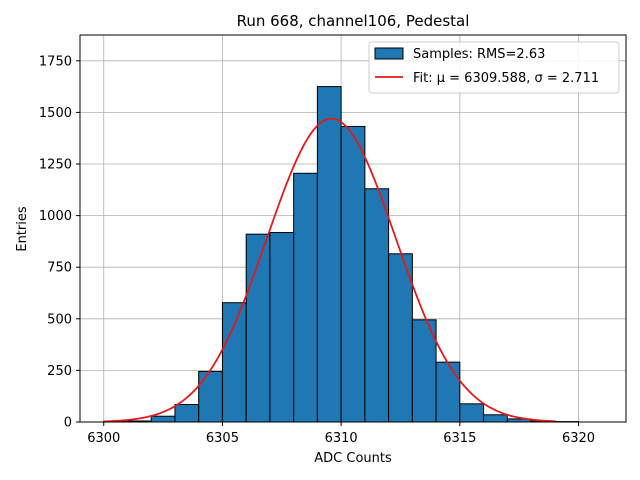  What do you see at coordinates (479, 54) in the screenshot?
I see `legend-label-samples: Samples: RMS=2.63` at bounding box center [479, 54].